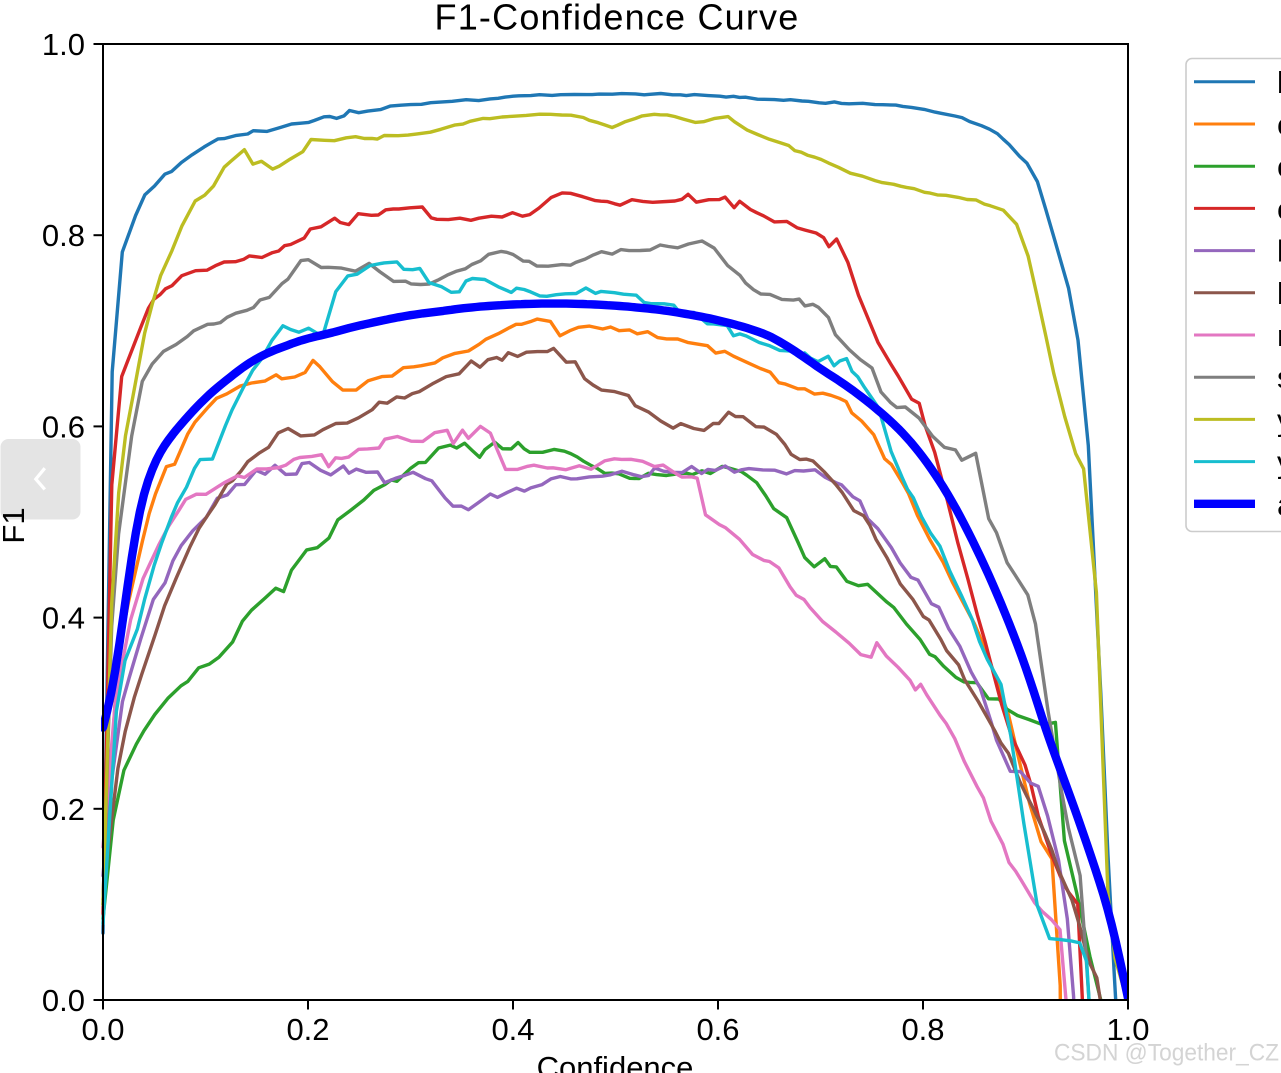 This screenshot has width=1281, height=1073. I want to click on svg-text: cat, so click(1279, 166).